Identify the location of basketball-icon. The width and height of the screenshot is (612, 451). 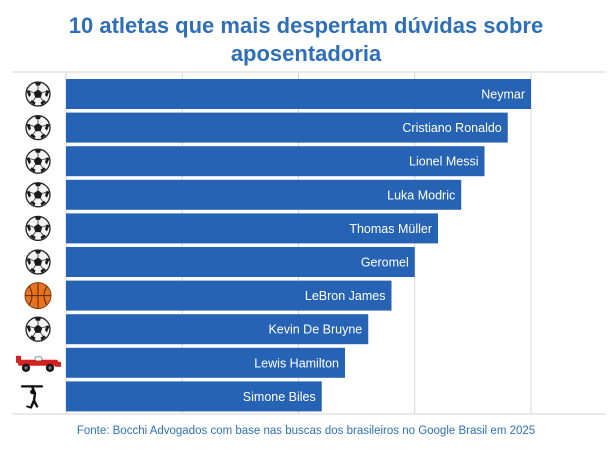
(38, 296).